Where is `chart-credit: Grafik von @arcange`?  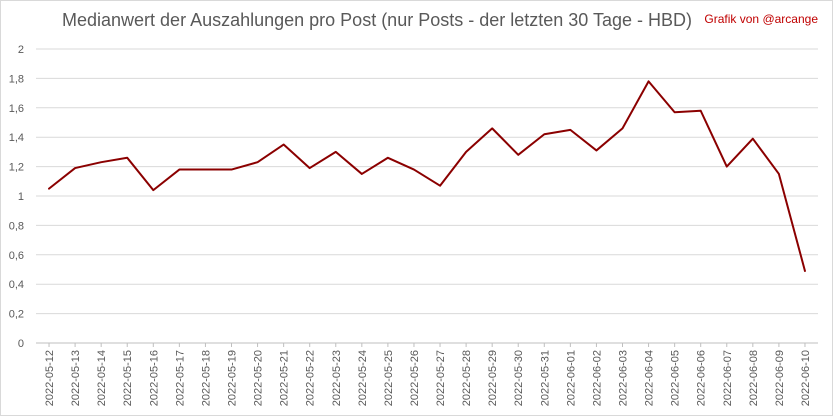 chart-credit: Grafik von @arcange is located at coordinates (761, 19).